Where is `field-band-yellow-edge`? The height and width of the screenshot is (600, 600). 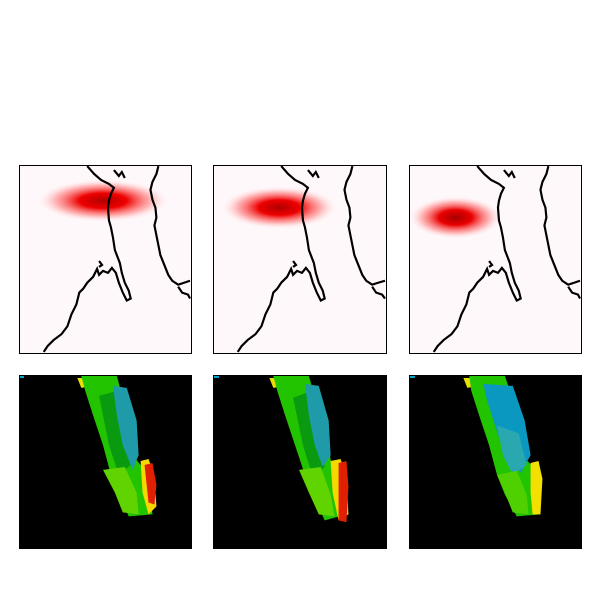
field-band-yellow-edge is located at coordinates (536, 488).